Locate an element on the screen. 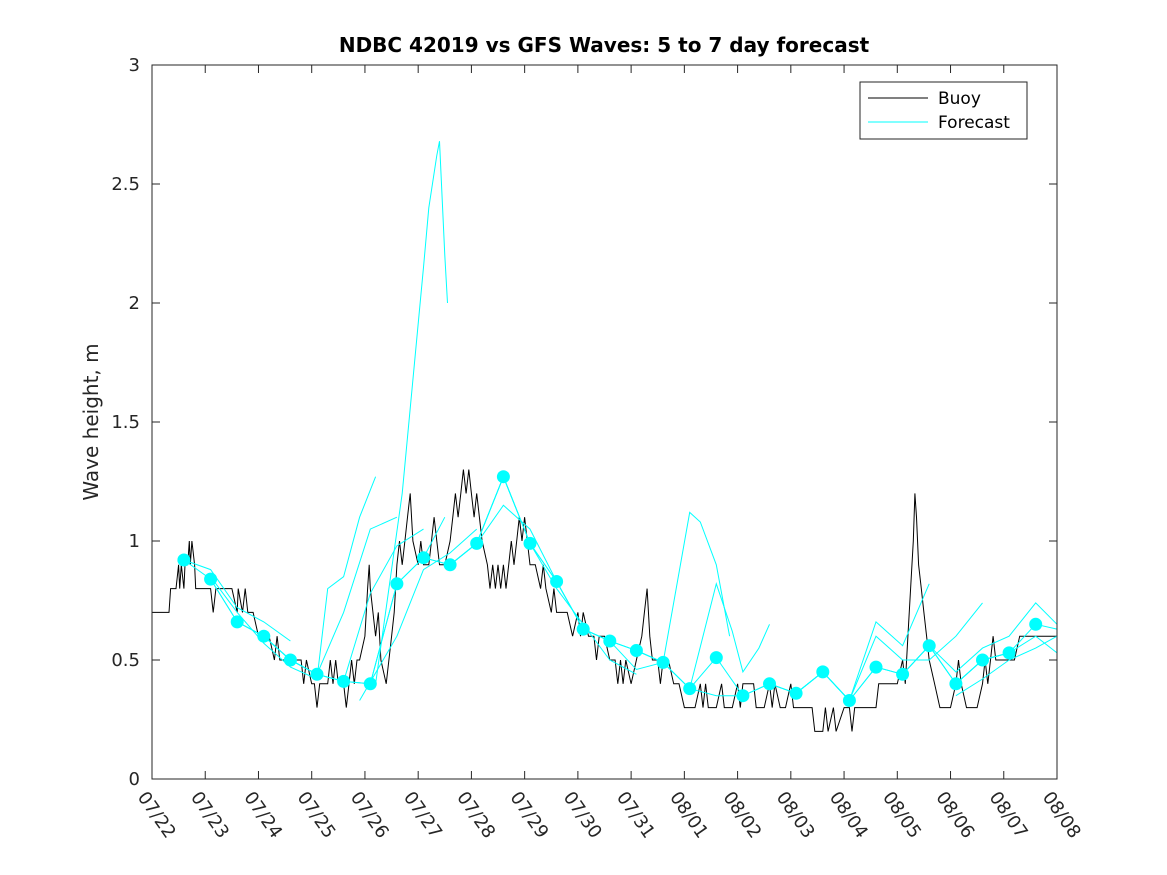 This screenshot has height=875, width=1167. y-tick-label: 2.5 is located at coordinates (125, 184).